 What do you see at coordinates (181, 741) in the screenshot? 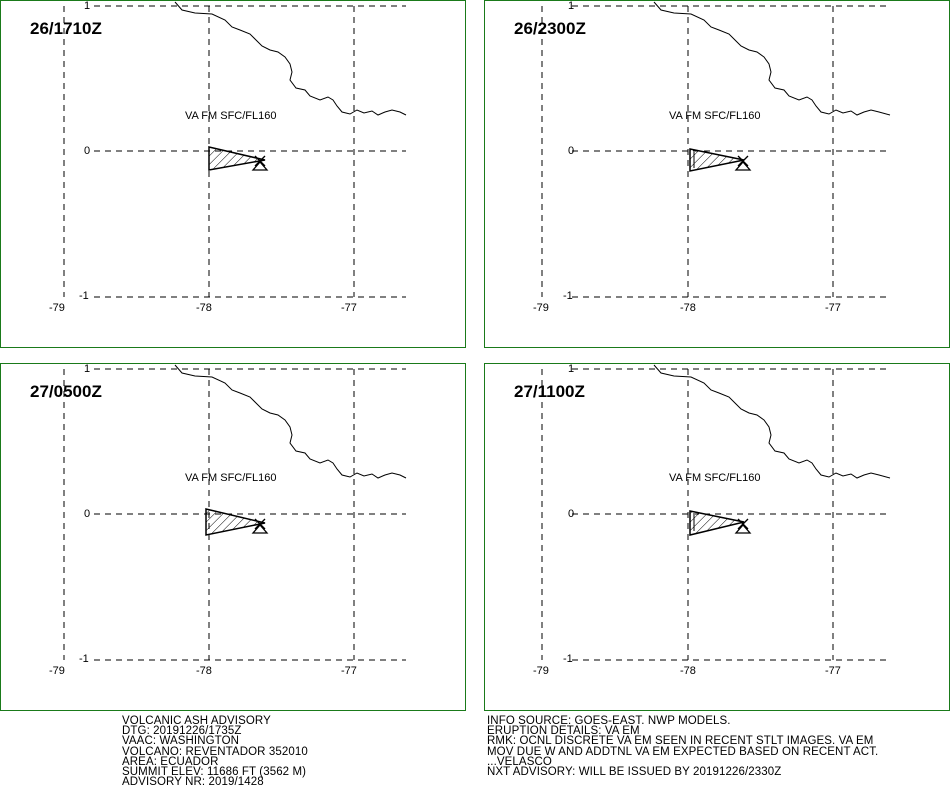
I see `advisory-line: VAAC: WASHINGTON` at bounding box center [181, 741].